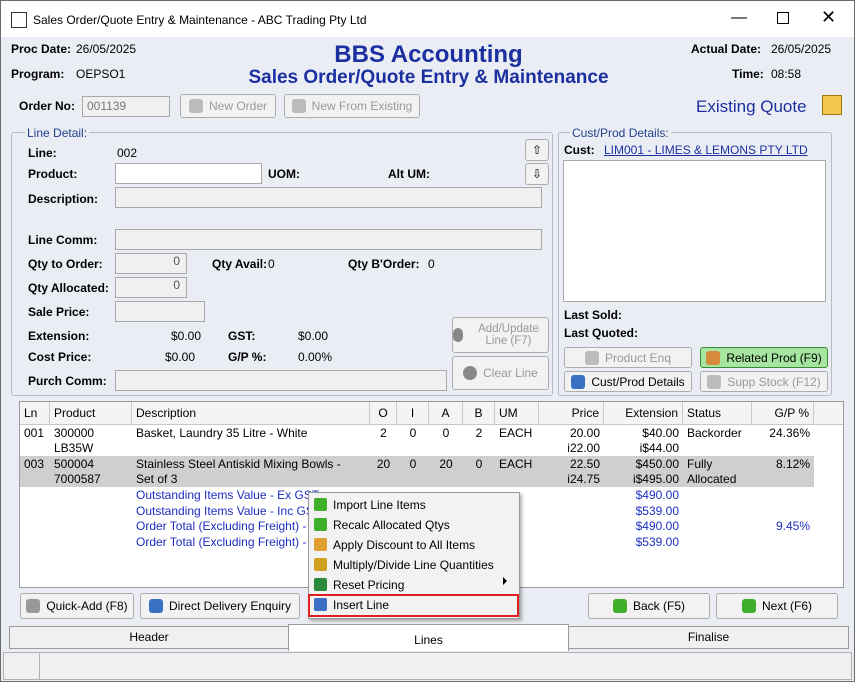  I want to click on column-header: O, so click(383, 413).